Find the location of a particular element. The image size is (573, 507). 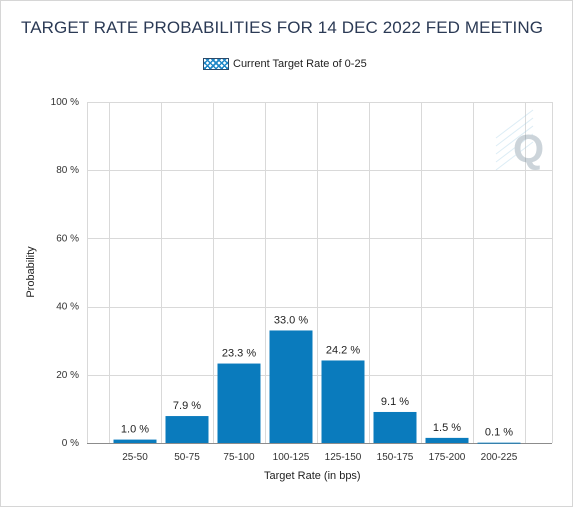

x-tick-label: 200-225 is located at coordinates (499, 457).